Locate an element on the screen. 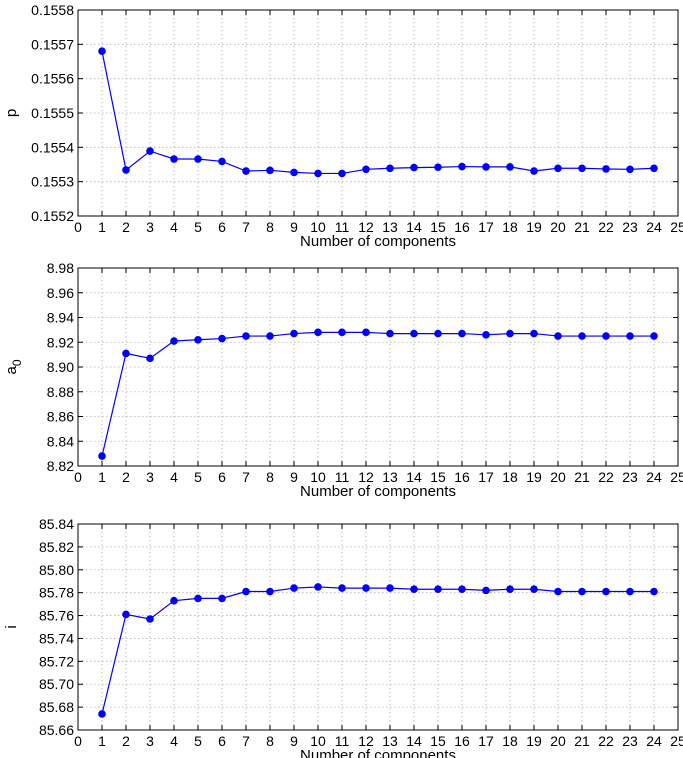  y-tick-label: 85.70 is located at coordinates (56, 684).